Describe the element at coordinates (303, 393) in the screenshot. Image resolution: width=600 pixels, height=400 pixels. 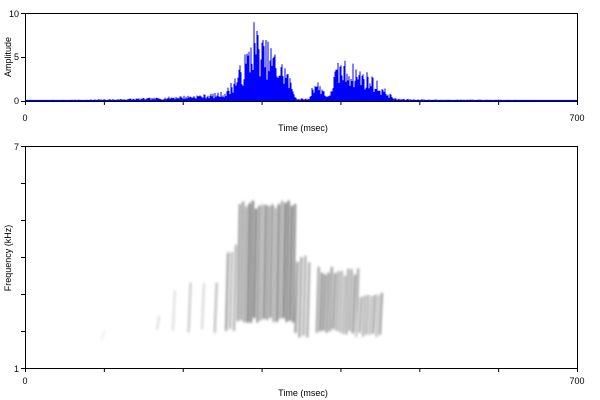
I see `spectrogram-x-axis-title: Time (msec)` at that location.